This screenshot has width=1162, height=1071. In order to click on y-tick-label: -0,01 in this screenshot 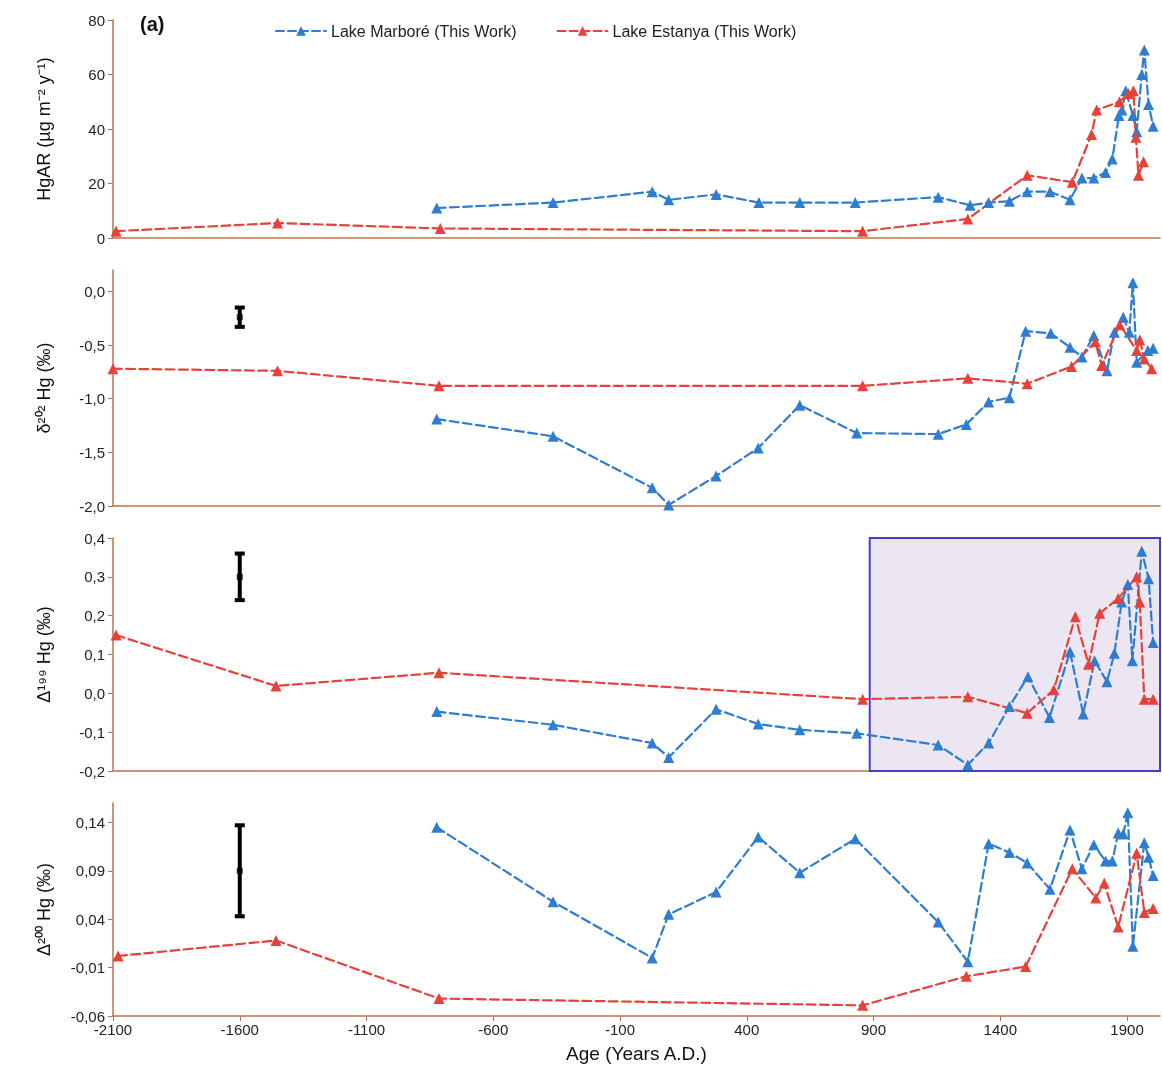, I will do `click(87, 968)`.